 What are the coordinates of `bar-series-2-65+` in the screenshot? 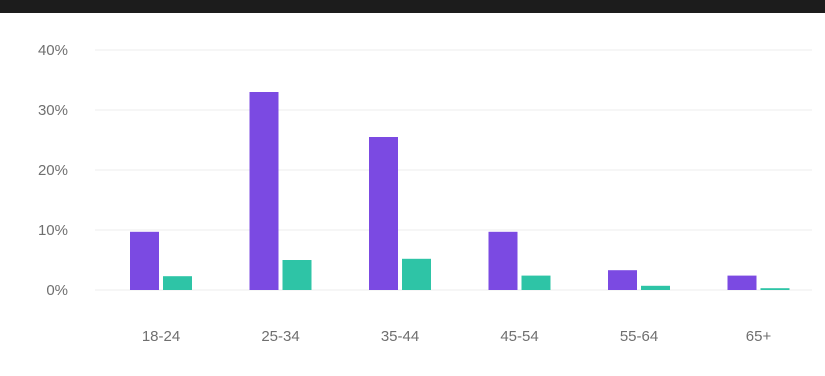 It's located at (775, 289).